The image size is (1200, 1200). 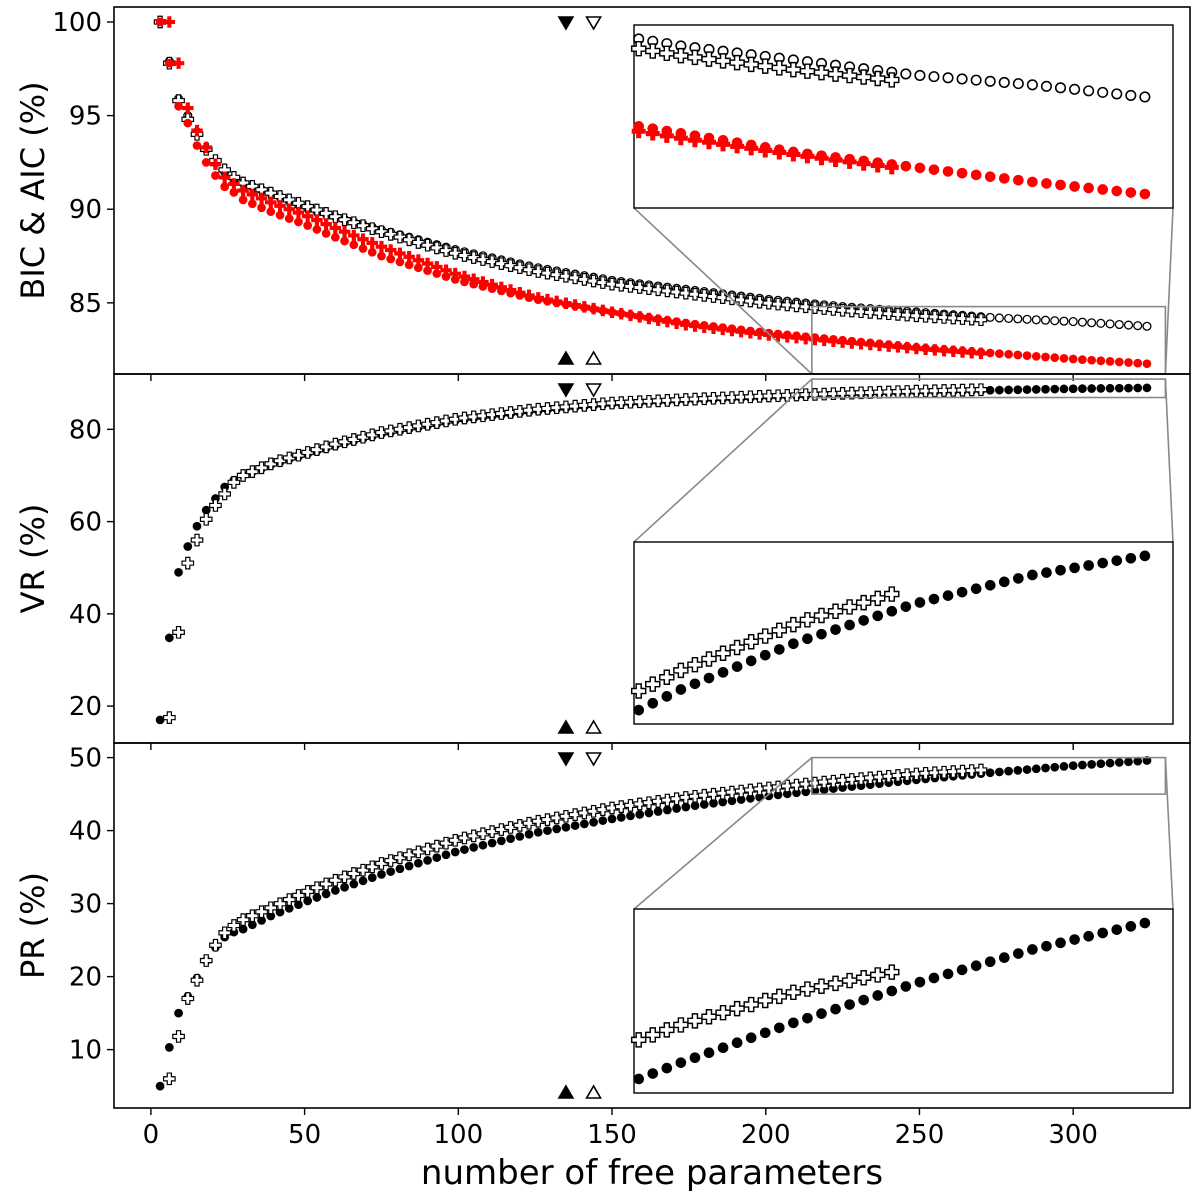 I want to click on inset-frame, so click(x=903, y=633).